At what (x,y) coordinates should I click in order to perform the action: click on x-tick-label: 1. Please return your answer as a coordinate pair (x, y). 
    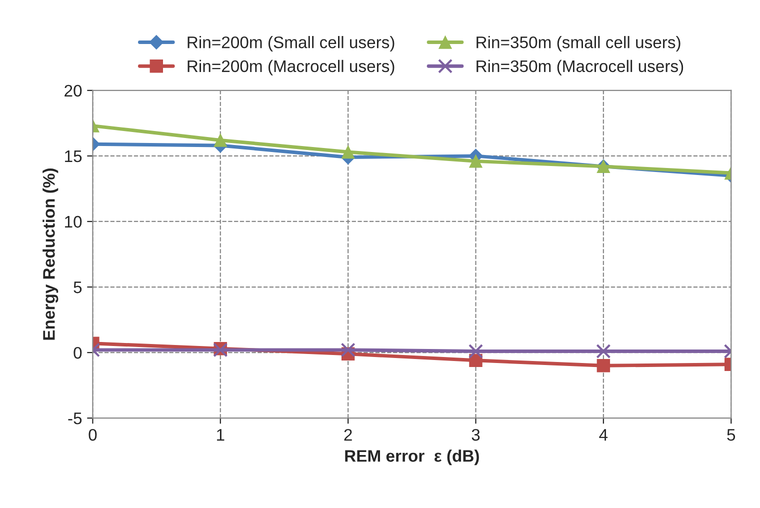
    Looking at the image, I should click on (220, 435).